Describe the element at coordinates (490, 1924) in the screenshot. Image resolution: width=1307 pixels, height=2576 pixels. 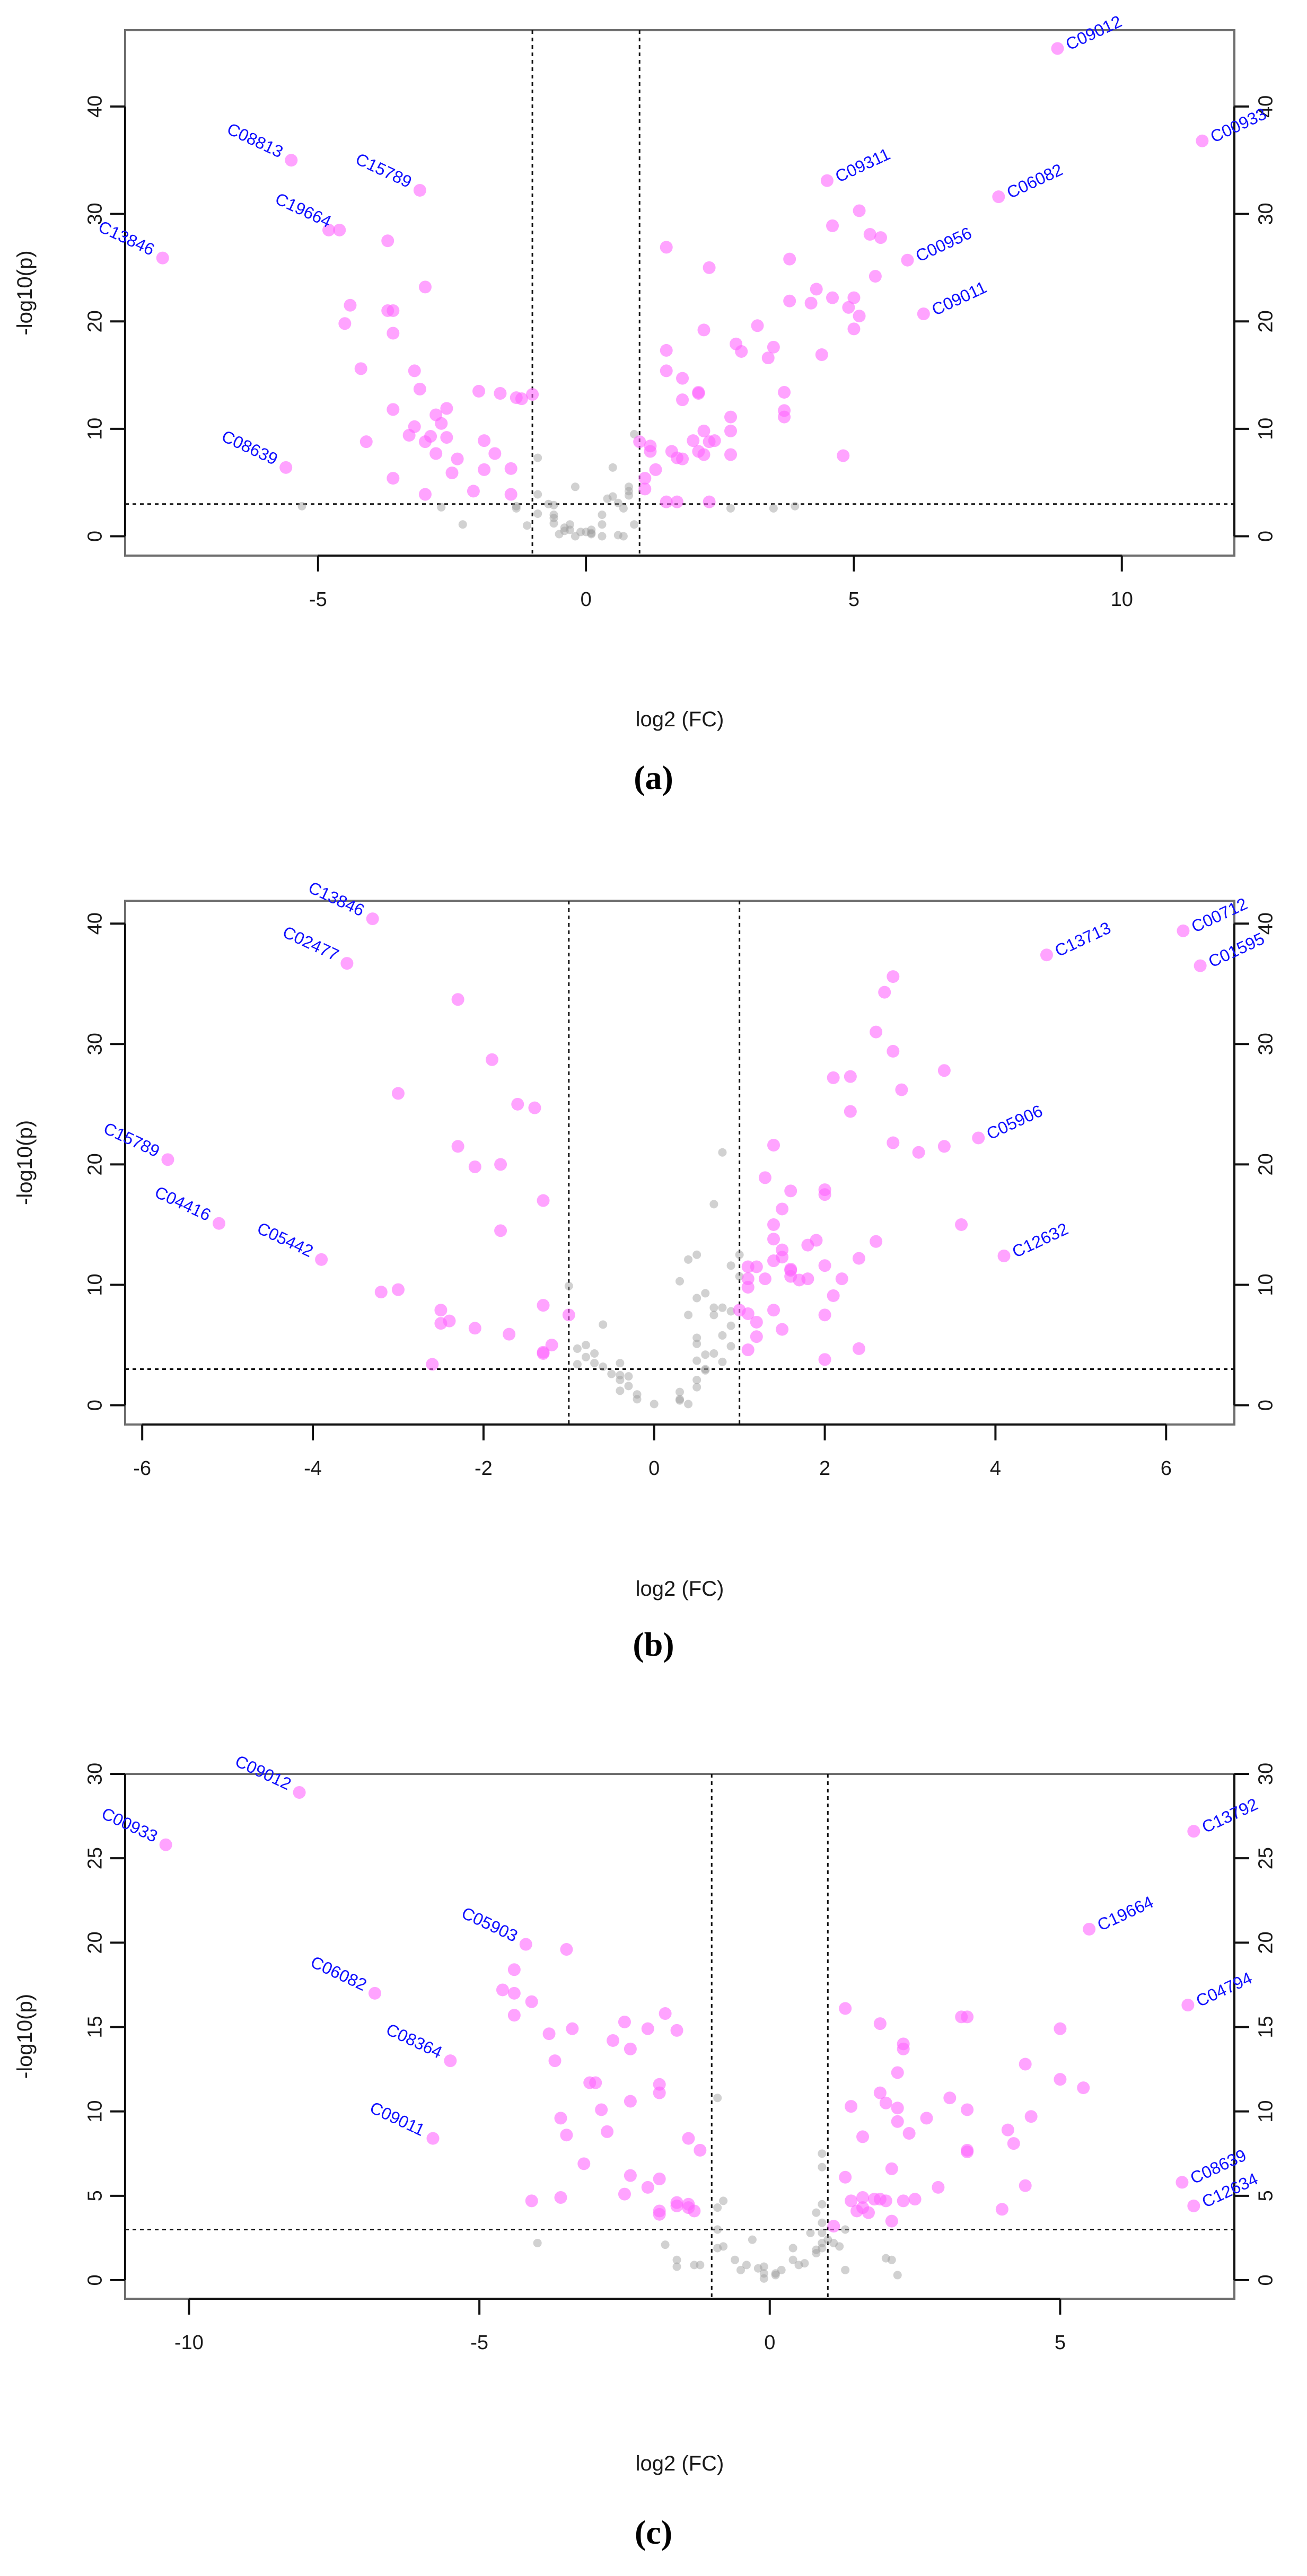
I see `point-label: C05903` at that location.